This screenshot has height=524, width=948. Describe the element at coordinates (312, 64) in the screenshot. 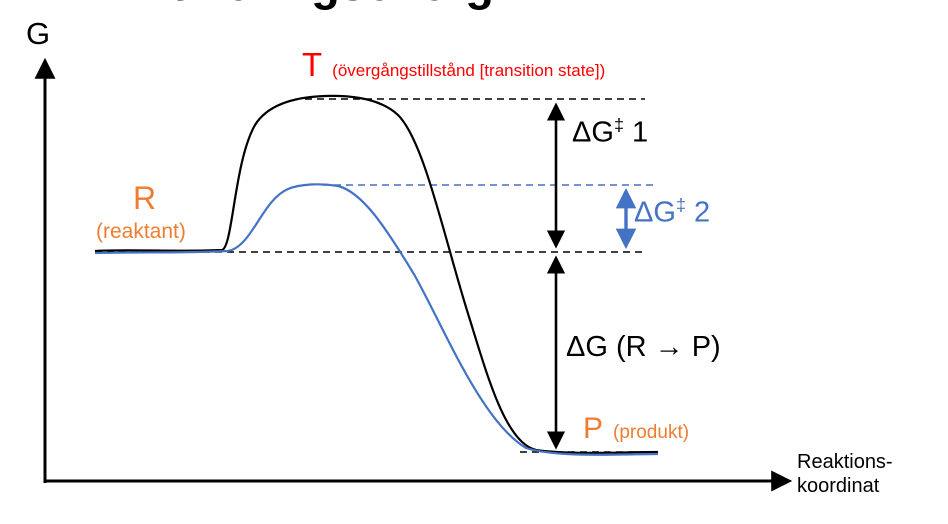

I see `transition-symbol: T` at that location.